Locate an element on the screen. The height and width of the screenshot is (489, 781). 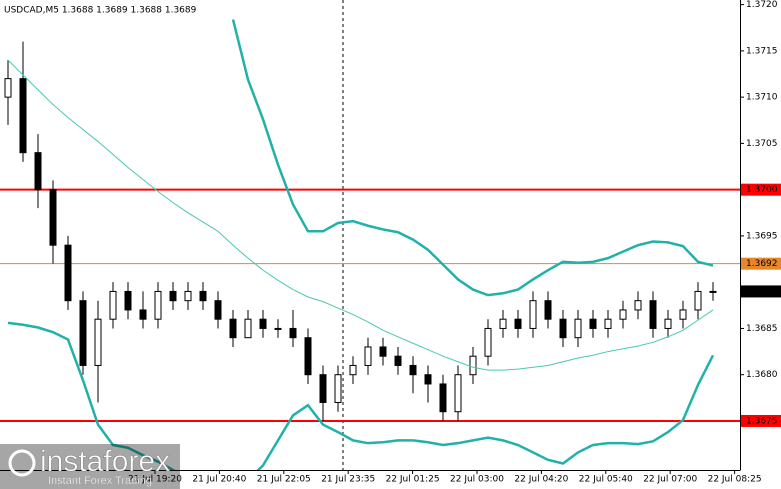
level-label: 1.3675 is located at coordinates (762, 421).